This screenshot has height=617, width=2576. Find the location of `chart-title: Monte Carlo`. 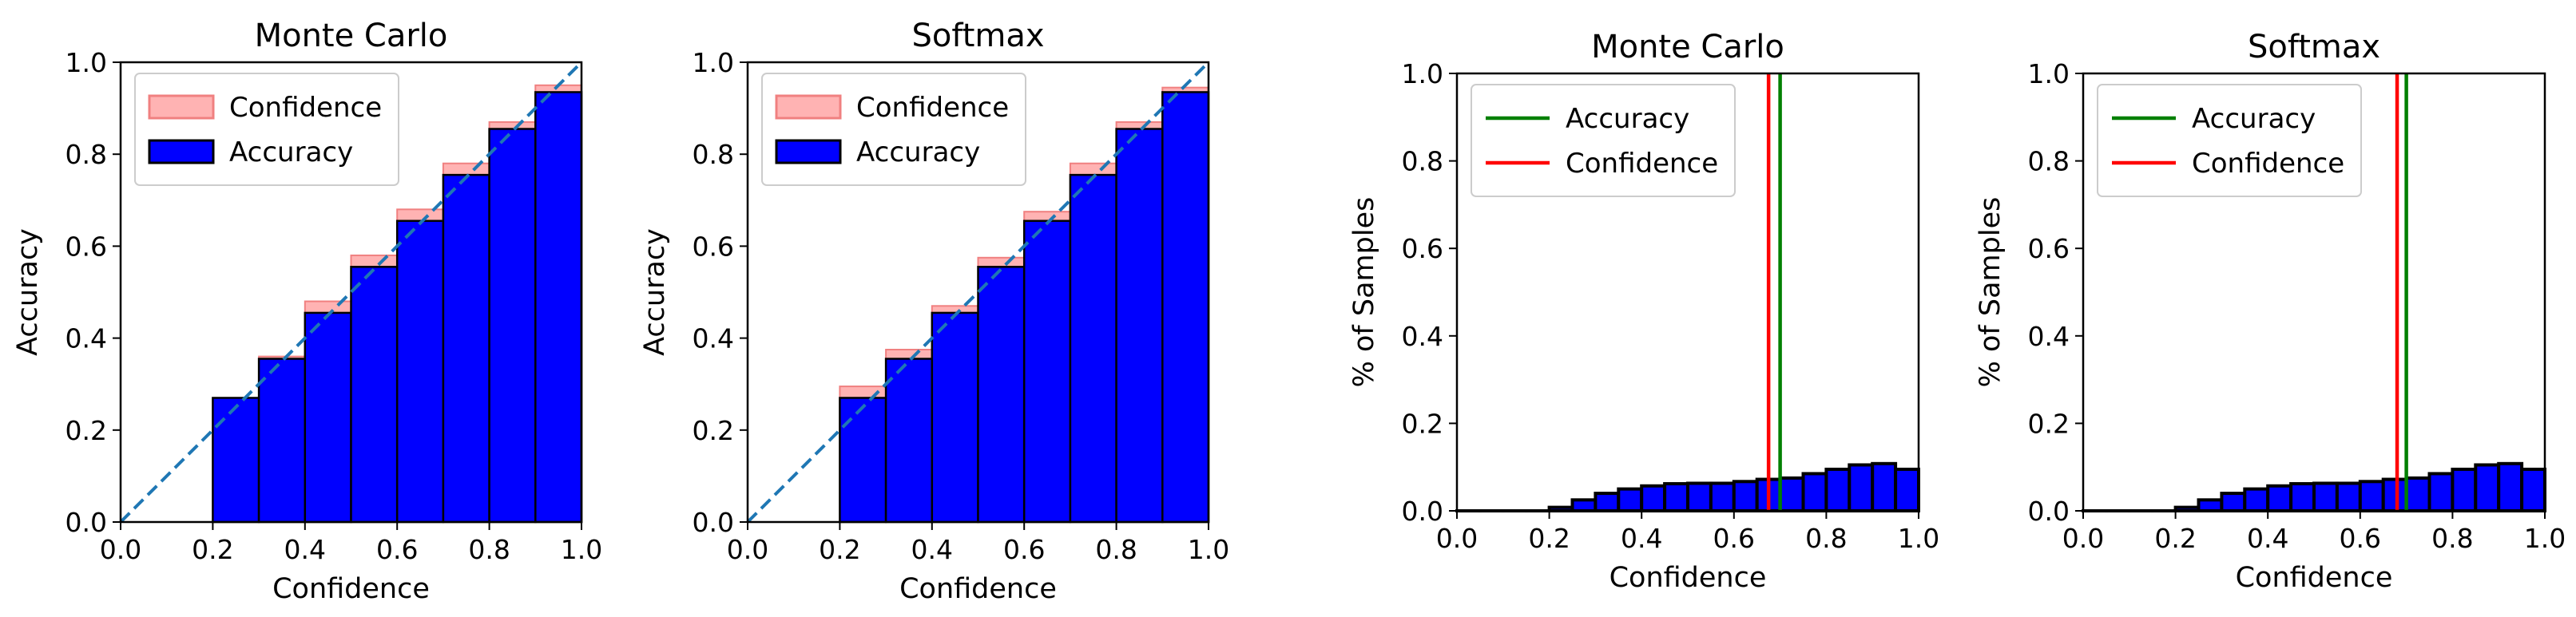

chart-title: Monte Carlo is located at coordinates (1687, 47).